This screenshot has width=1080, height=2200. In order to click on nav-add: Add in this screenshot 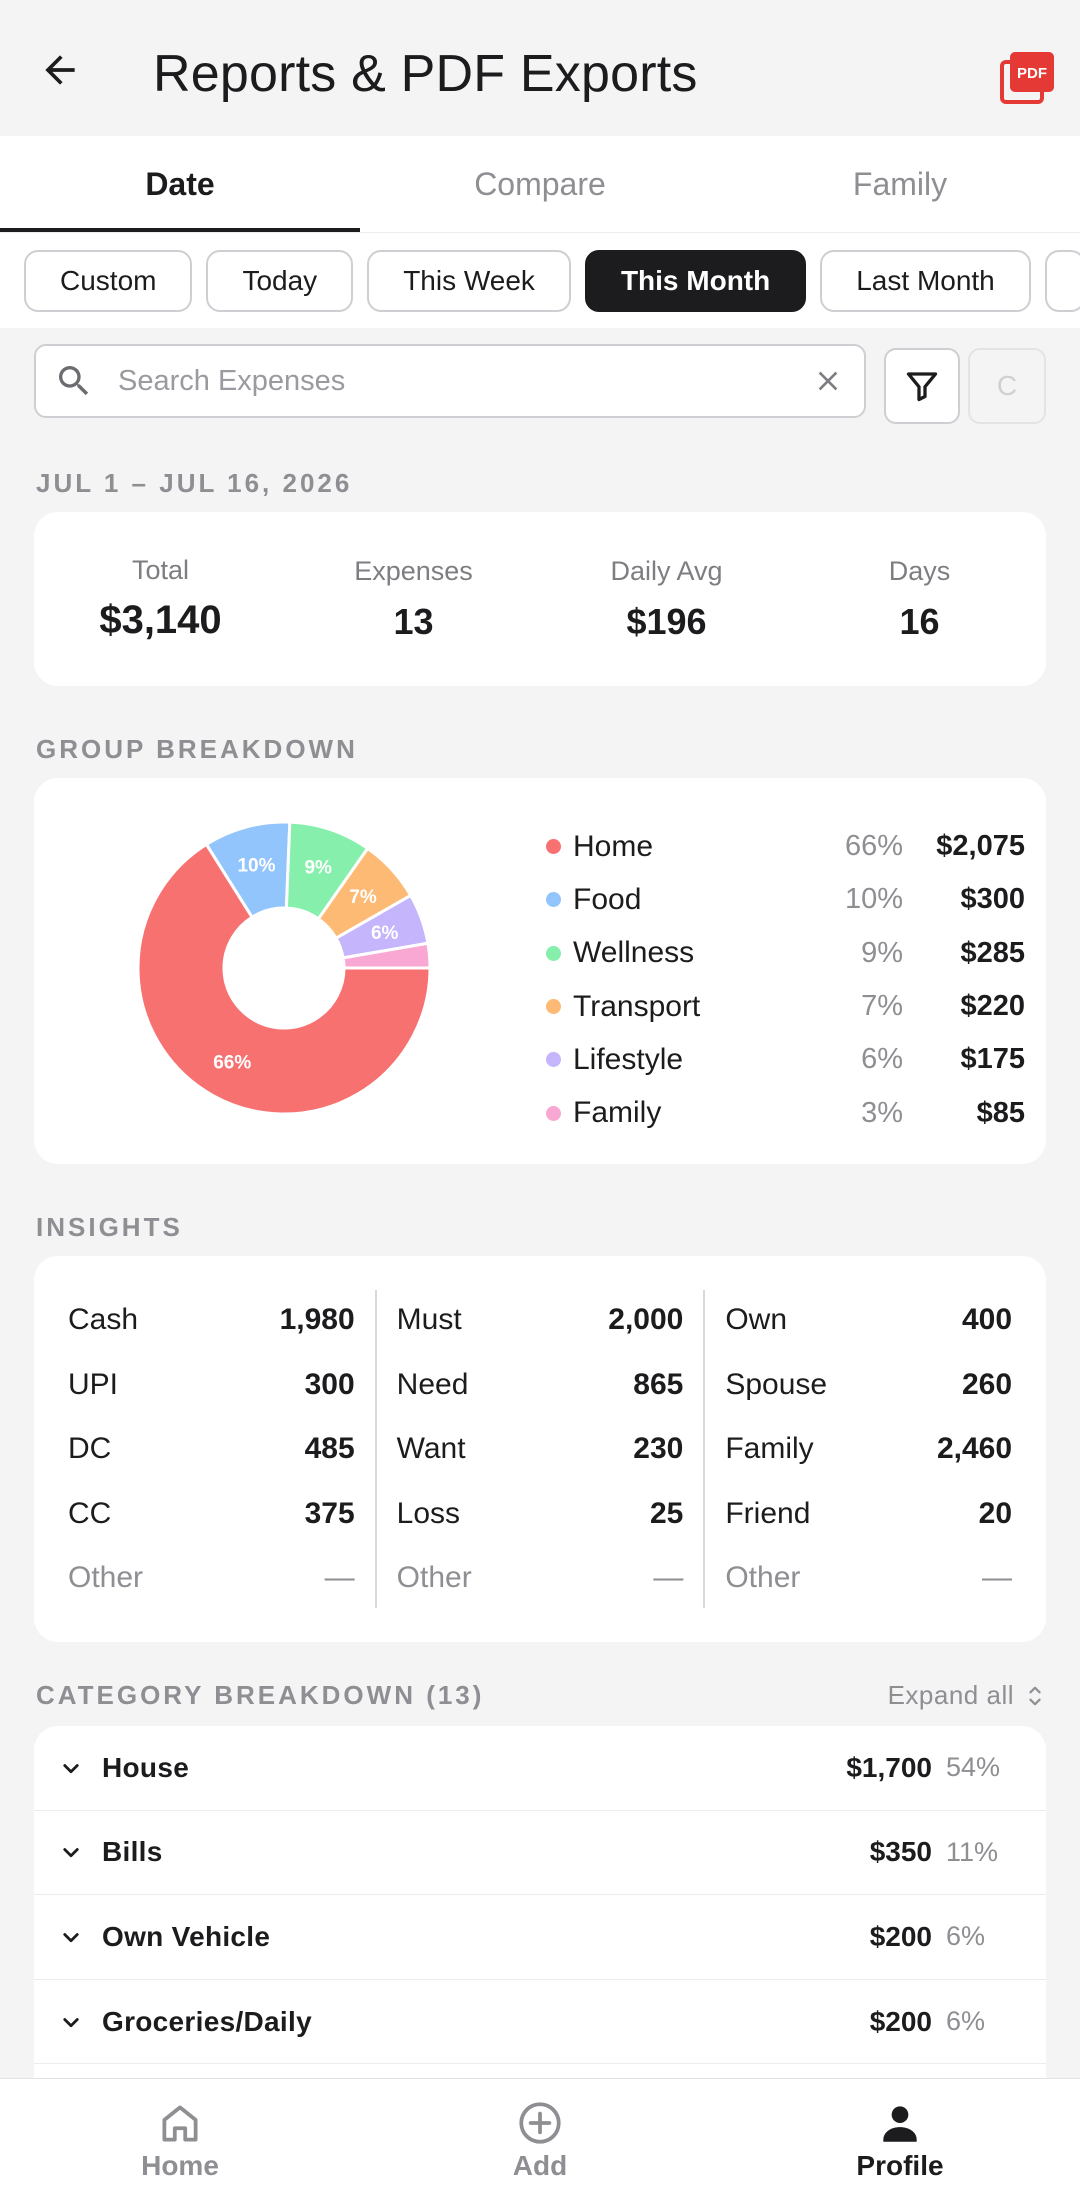, I will do `click(540, 2139)`.